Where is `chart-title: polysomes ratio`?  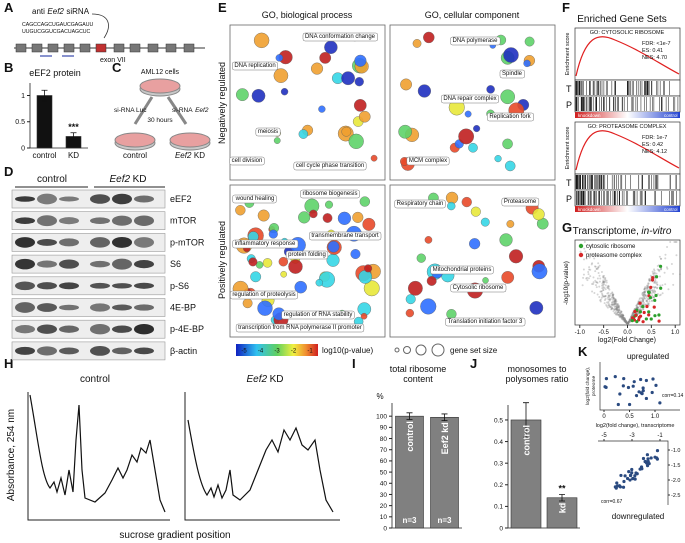
chart-title: polysomes ratio is located at coordinates (536, 379).